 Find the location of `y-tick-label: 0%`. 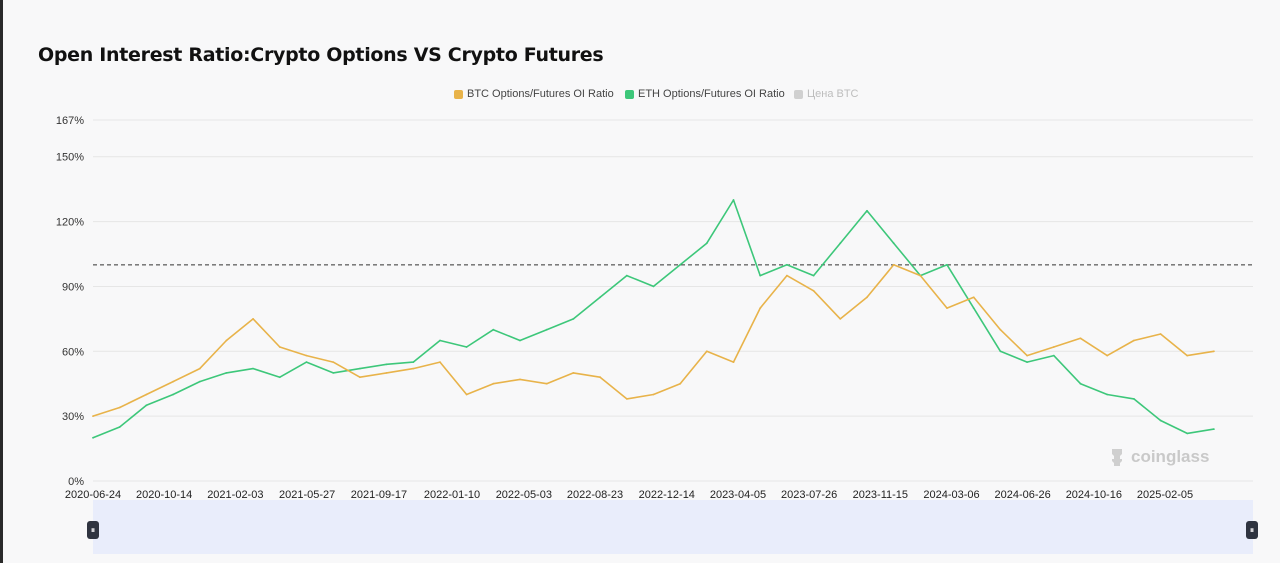

y-tick-label: 0% is located at coordinates (76, 482).